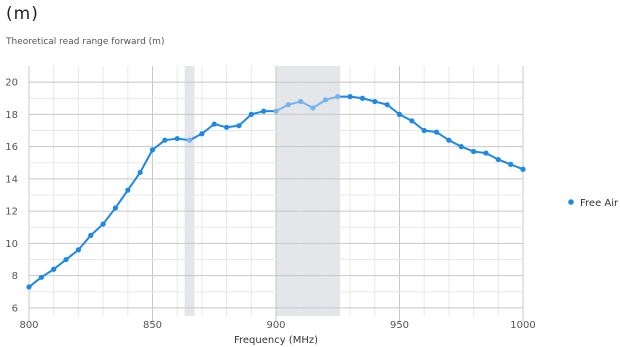  What do you see at coordinates (11, 179) in the screenshot?
I see `y-tick-label: 14` at bounding box center [11, 179].